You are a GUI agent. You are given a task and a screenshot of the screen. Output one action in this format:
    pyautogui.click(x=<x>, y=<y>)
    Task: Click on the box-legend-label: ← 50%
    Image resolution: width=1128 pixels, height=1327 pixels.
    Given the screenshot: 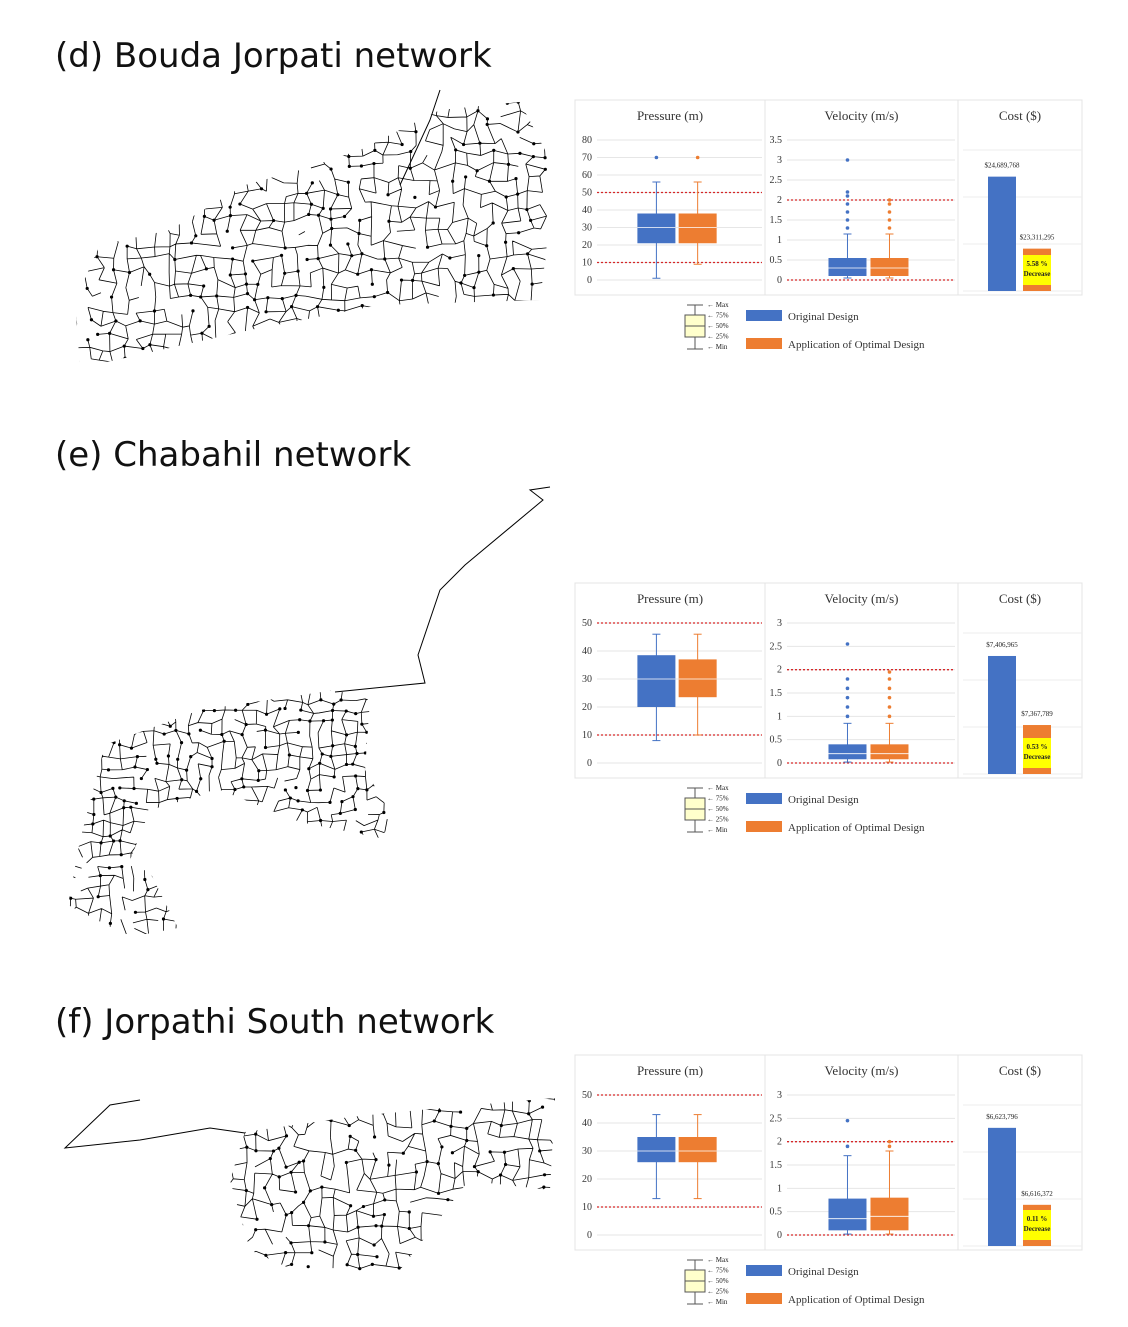 What is the action you would take?
    pyautogui.click(x=718, y=1281)
    